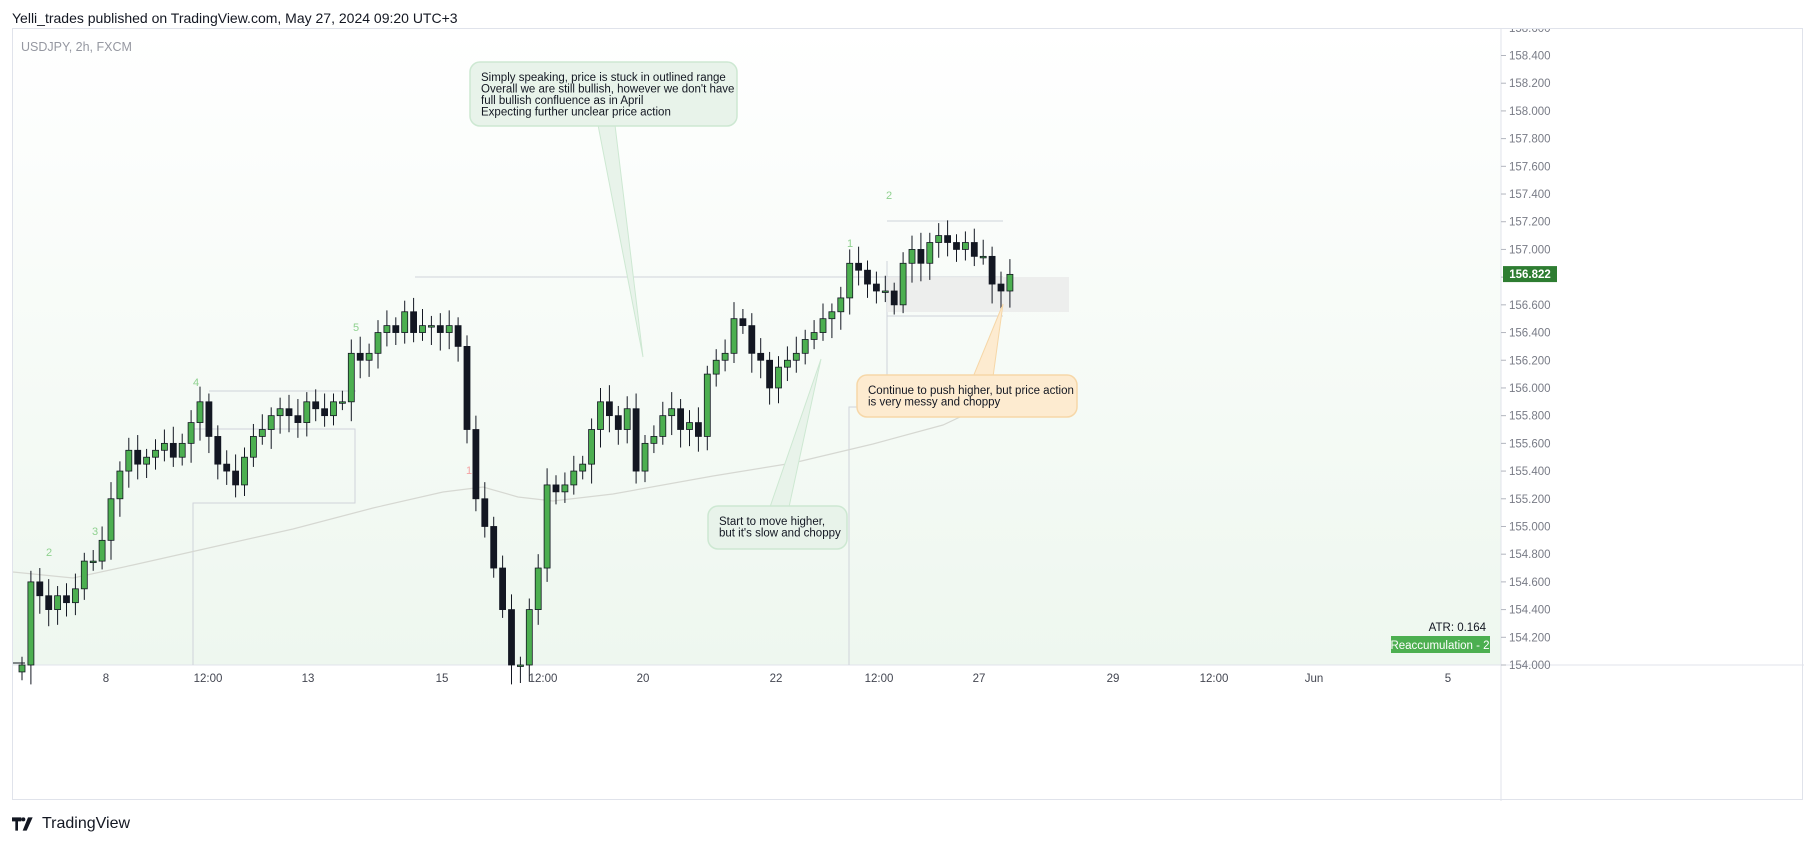 Image resolution: width=1815 pixels, height=846 pixels. What do you see at coordinates (1530, 417) in the screenshot?
I see `y-tick-label: 155.800` at bounding box center [1530, 417].